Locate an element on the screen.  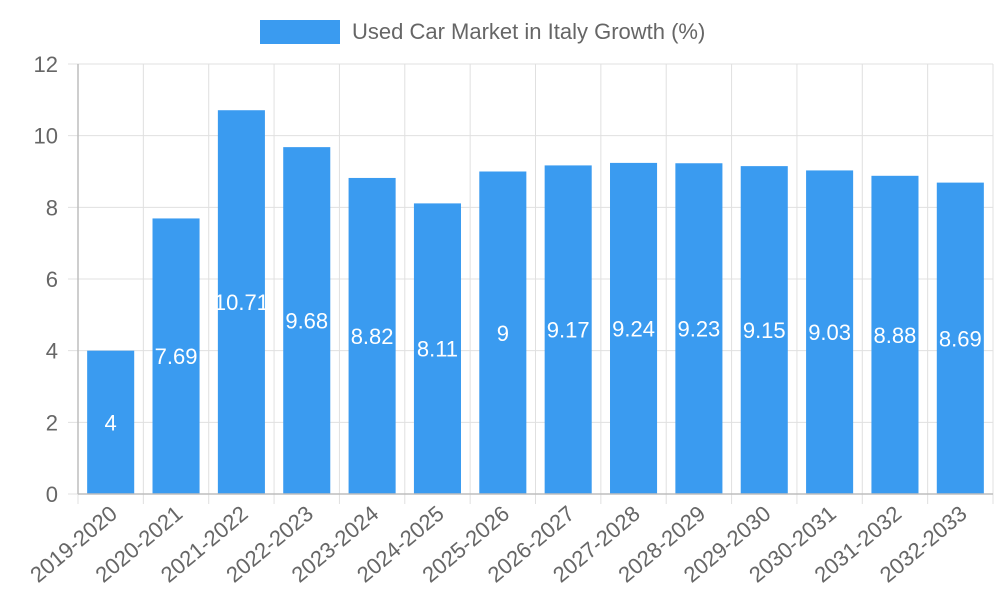
bar-data-label: 8.11 is located at coordinates (437, 349).